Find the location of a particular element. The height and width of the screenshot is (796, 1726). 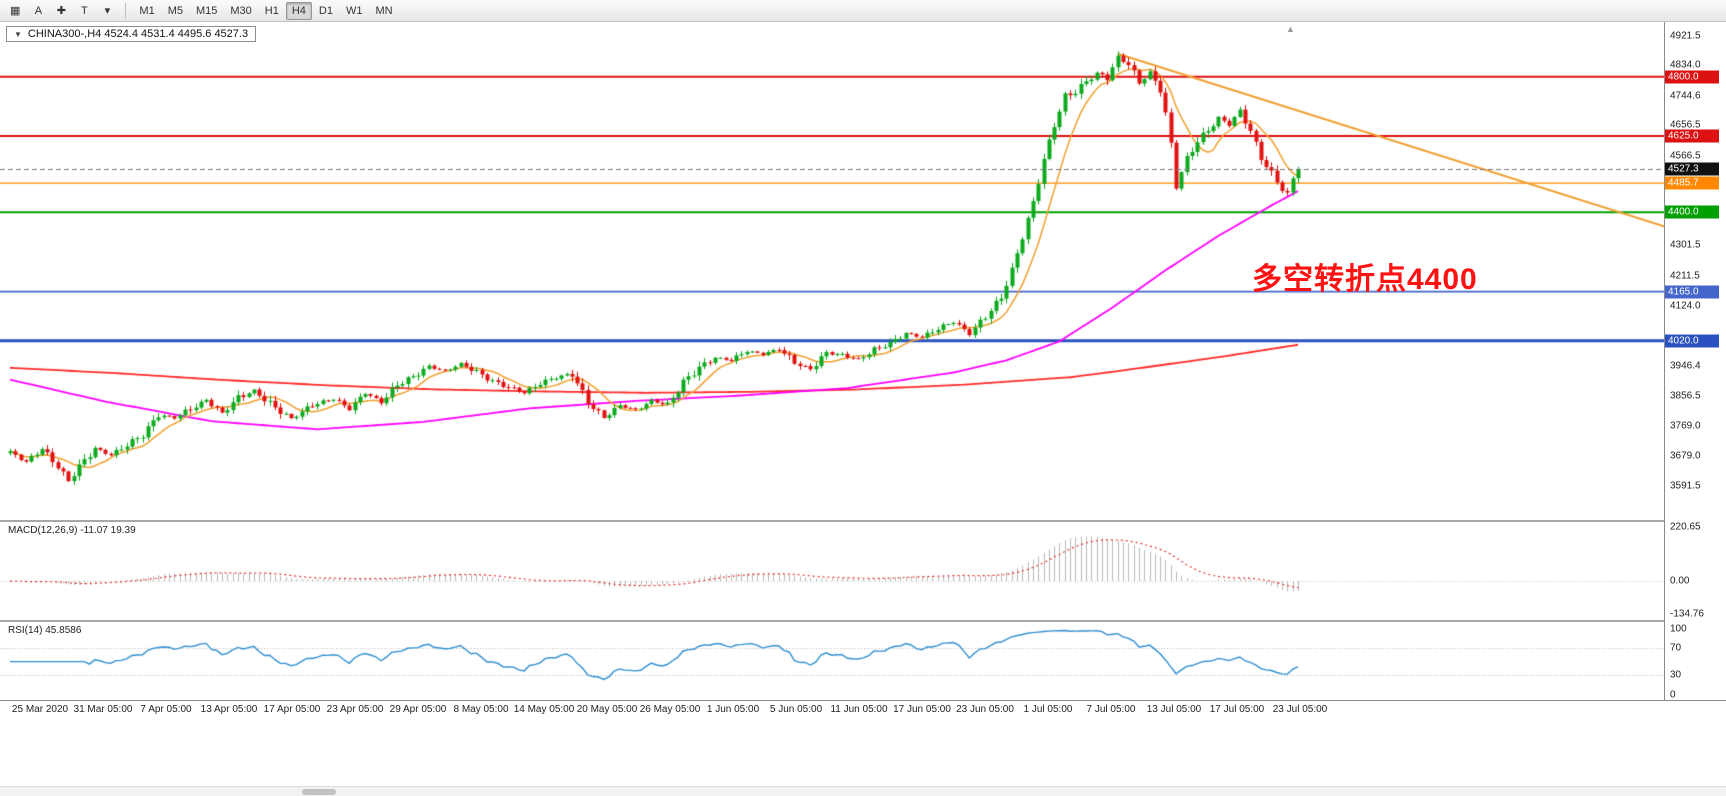

toolbar-tools: ▦ A ✚ T ▾ is located at coordinates (61, 11).